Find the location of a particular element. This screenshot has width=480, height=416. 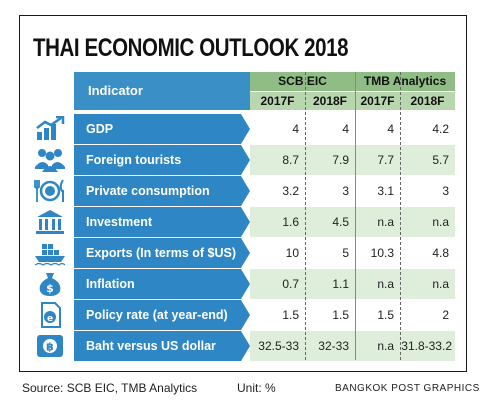

row-label-private-consumption: Private consumption is located at coordinates (162, 191).